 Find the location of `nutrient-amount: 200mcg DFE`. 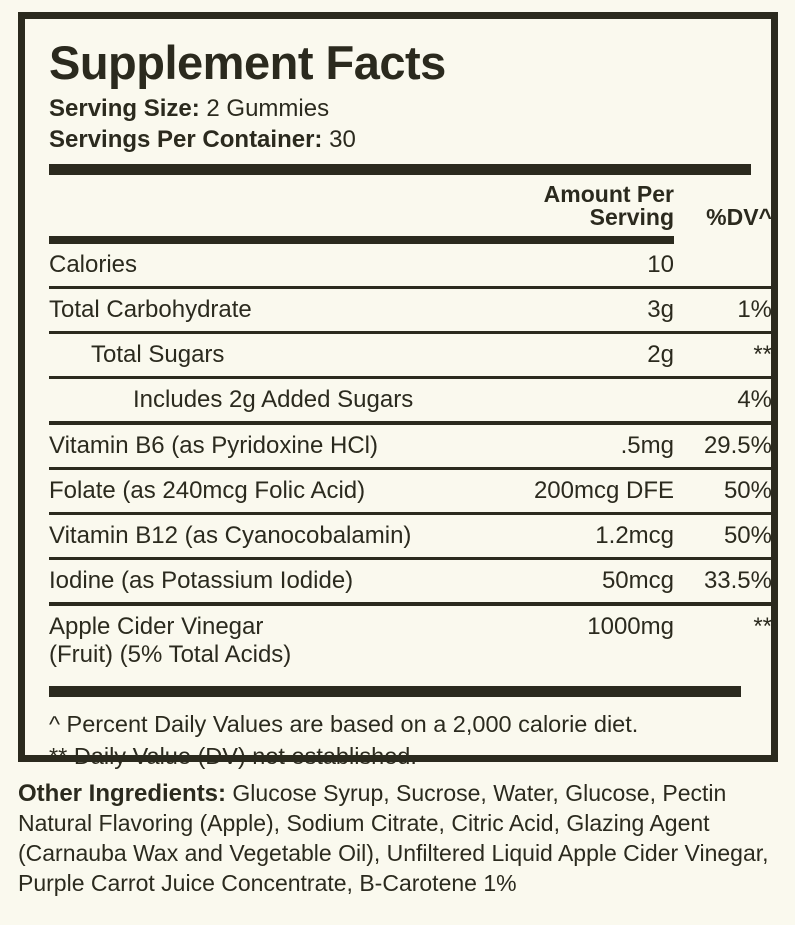

nutrient-amount: 200mcg DFE is located at coordinates (603, 491).